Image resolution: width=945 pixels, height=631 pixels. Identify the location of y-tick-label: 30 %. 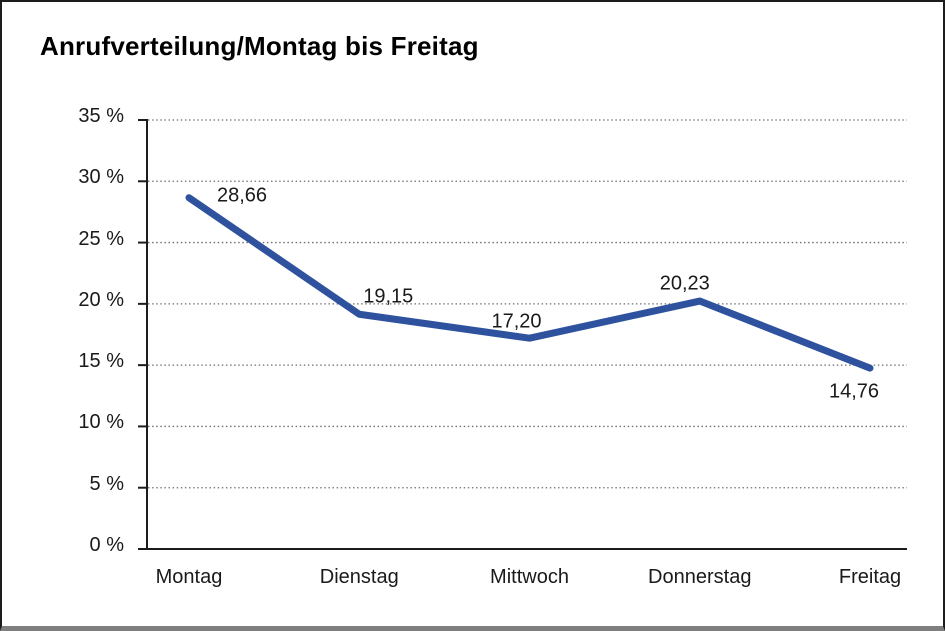
(101, 177).